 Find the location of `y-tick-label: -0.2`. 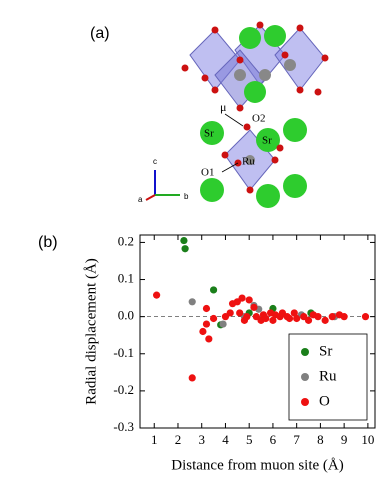

y-tick-label: -0.2 is located at coordinates (123, 389).